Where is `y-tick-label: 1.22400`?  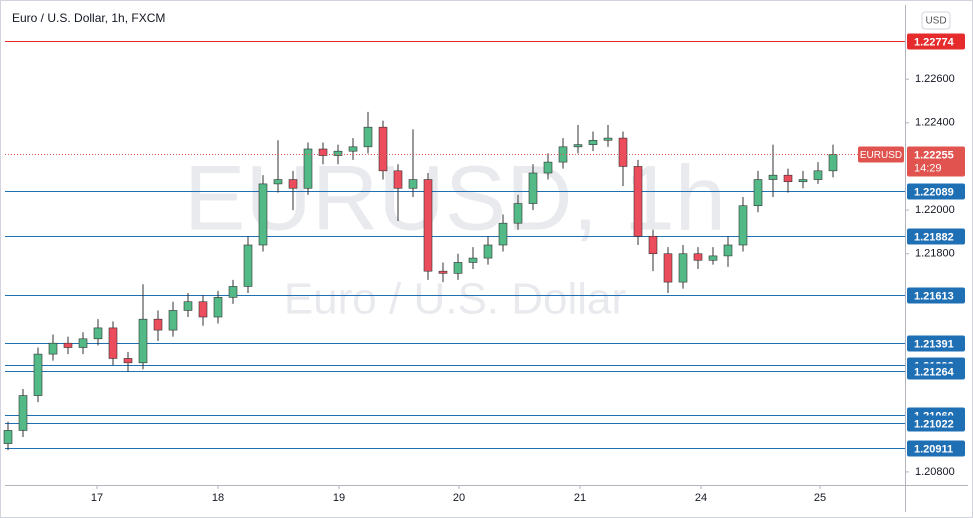
y-tick-label: 1.22400 is located at coordinates (935, 123).